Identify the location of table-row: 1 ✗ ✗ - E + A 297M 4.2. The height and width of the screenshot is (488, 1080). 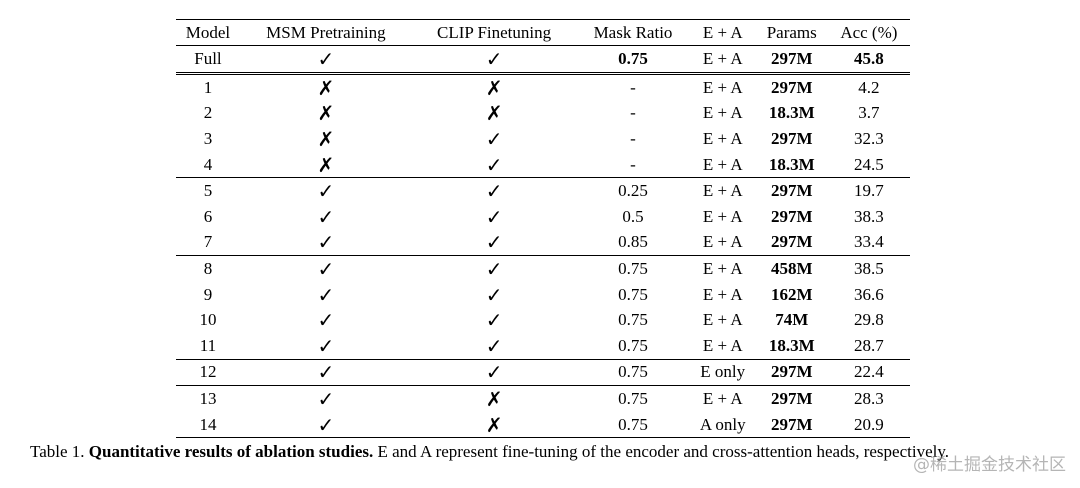
(543, 86).